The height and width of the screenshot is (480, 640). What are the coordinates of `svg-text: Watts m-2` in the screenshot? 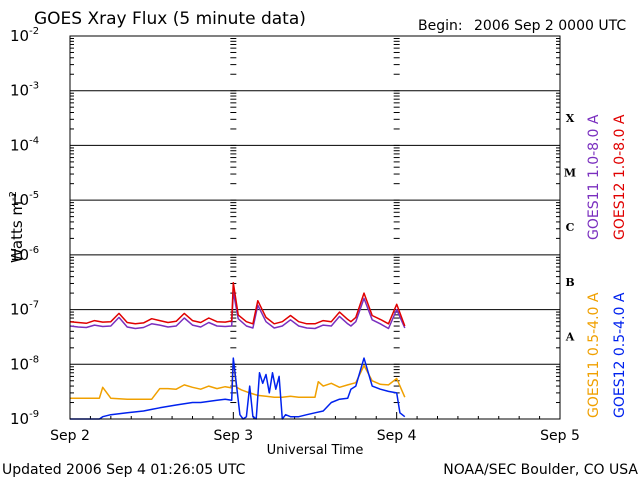 It's located at (17, 227).